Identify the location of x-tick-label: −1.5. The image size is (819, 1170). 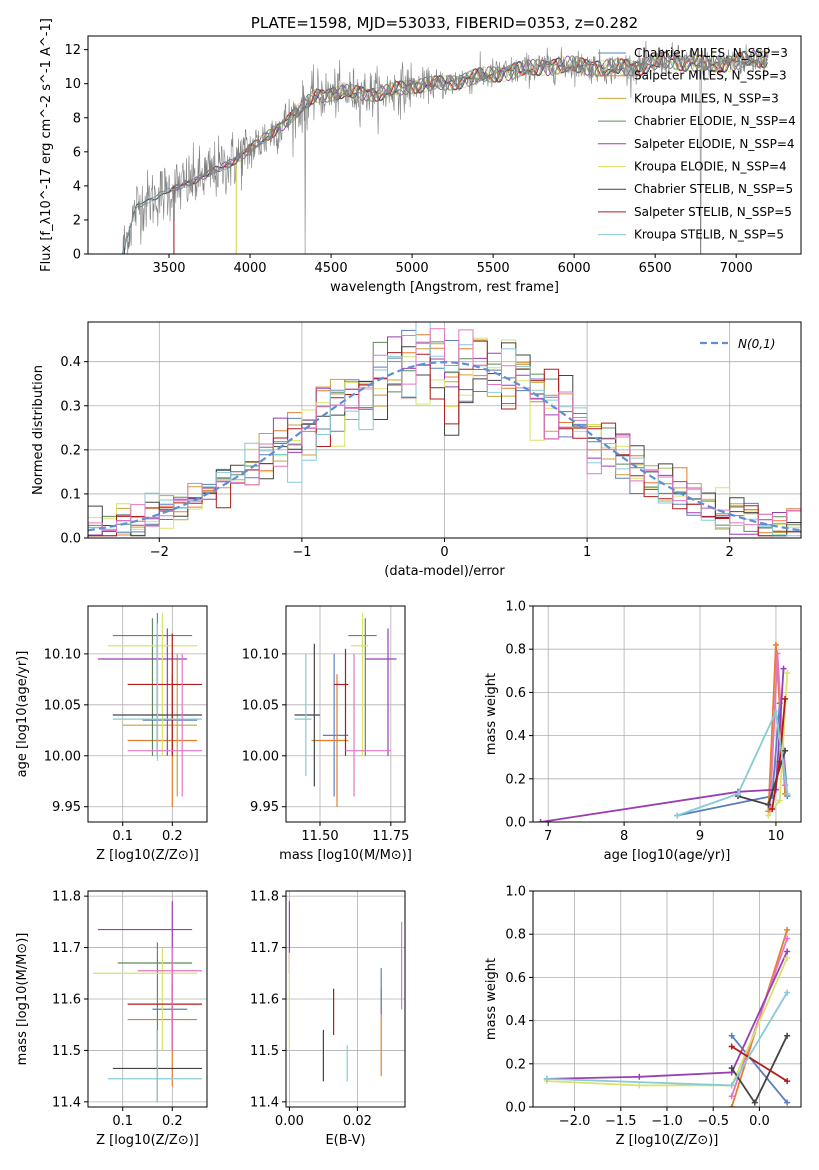
(621, 1121).